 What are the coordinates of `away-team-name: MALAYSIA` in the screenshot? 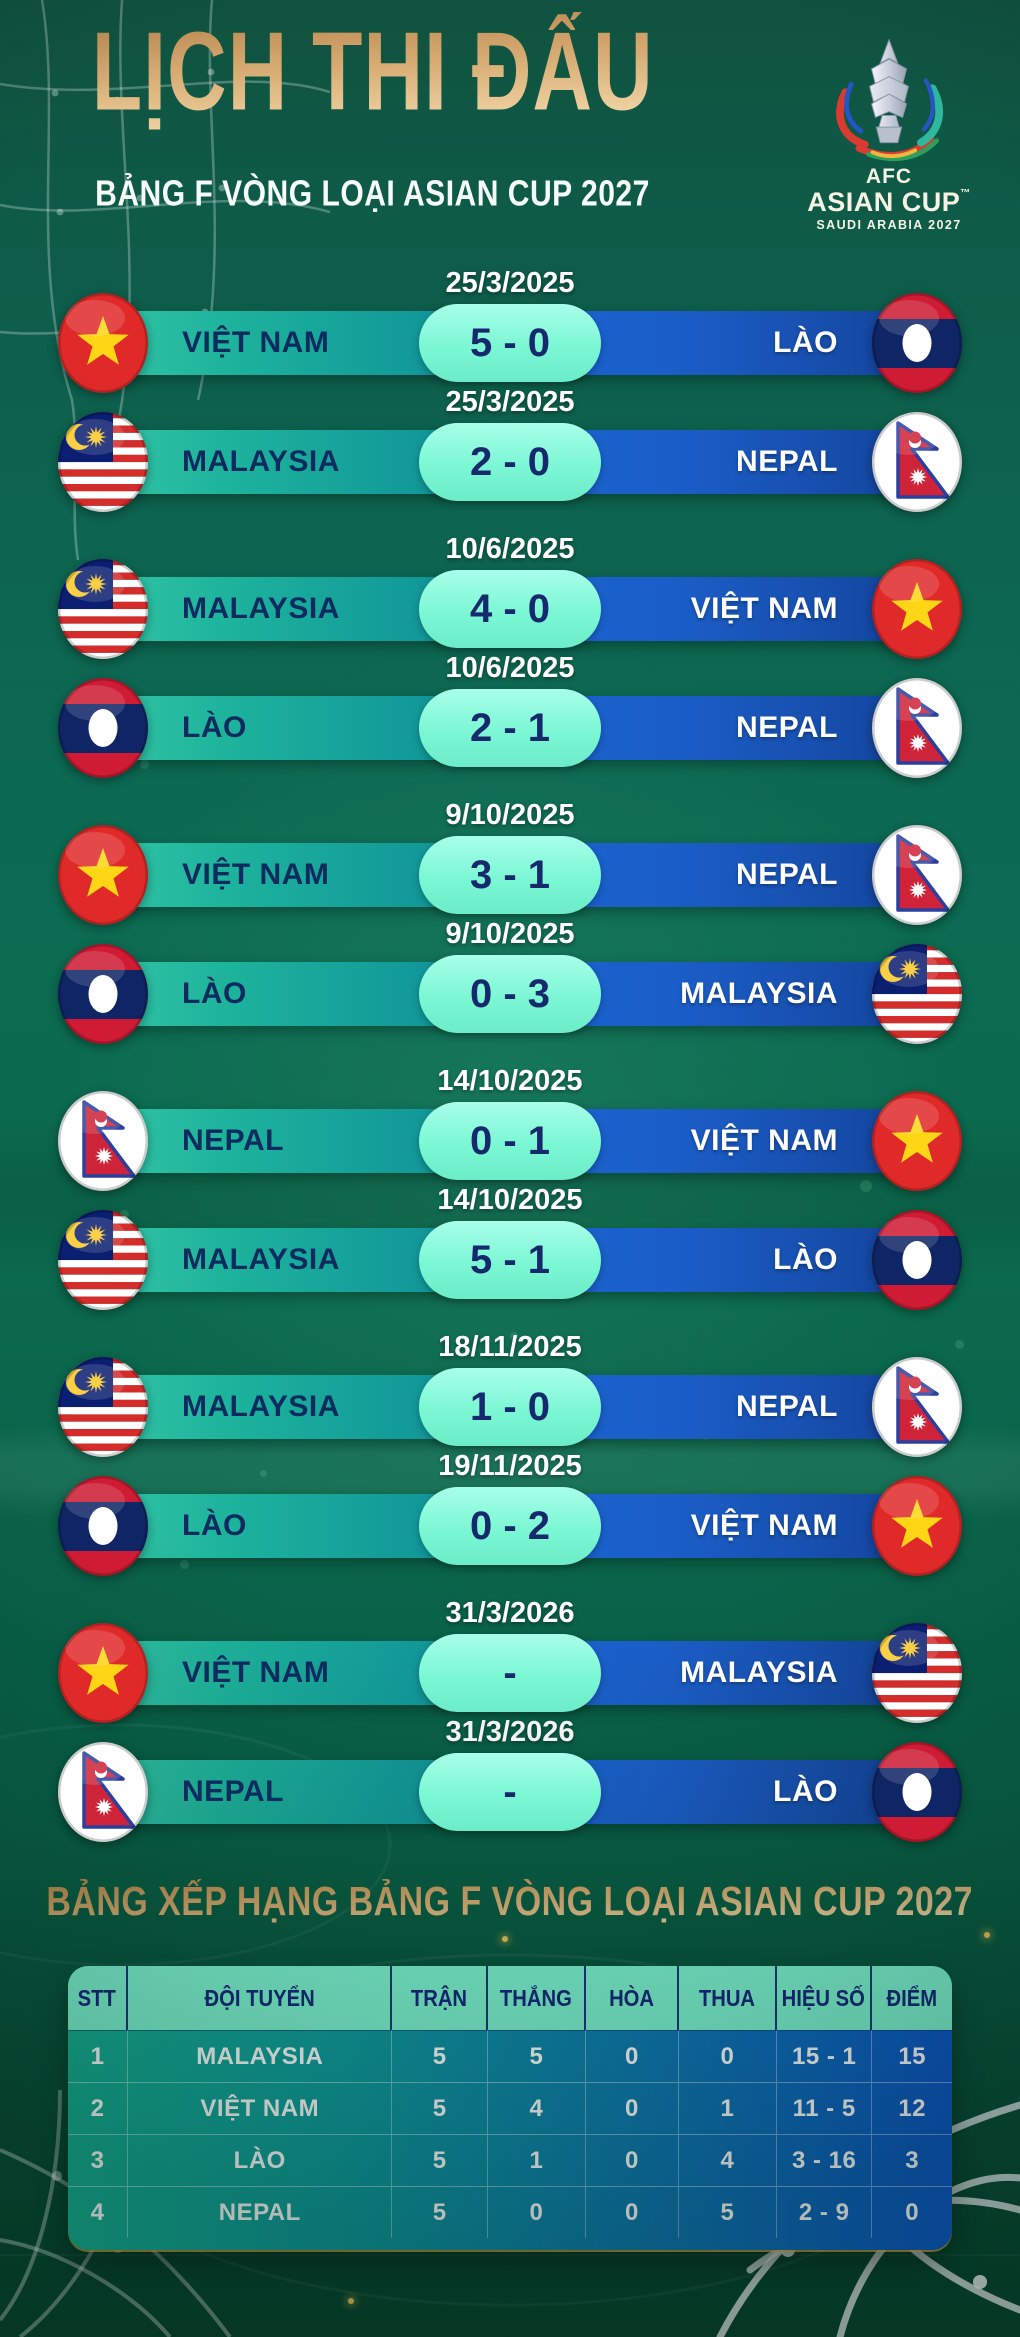 It's located at (759, 993).